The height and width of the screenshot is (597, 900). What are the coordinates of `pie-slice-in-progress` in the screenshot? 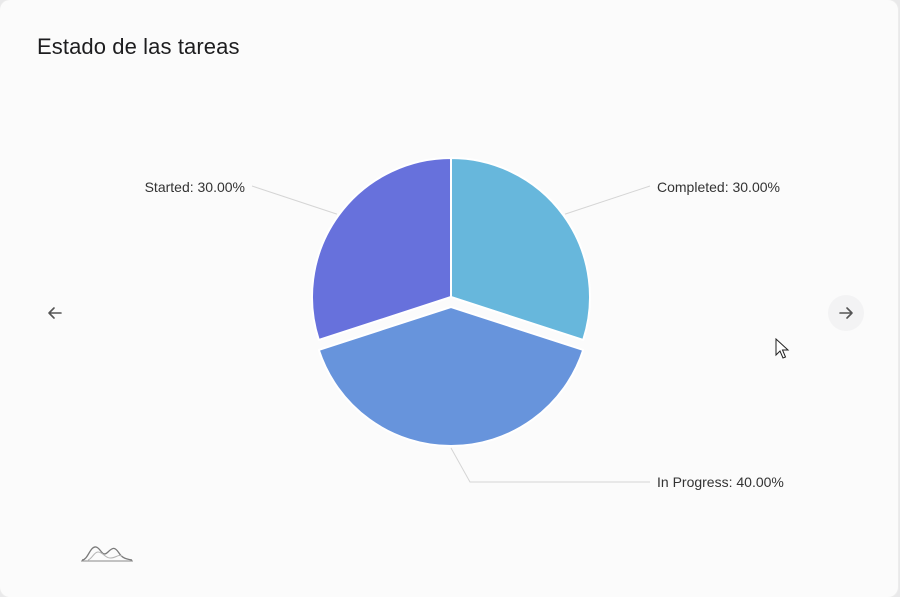 It's located at (451, 376).